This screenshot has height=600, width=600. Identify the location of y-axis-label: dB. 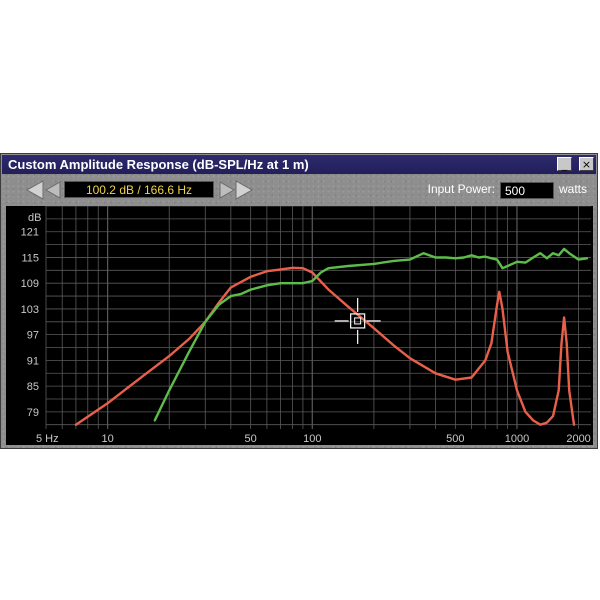
(34, 218).